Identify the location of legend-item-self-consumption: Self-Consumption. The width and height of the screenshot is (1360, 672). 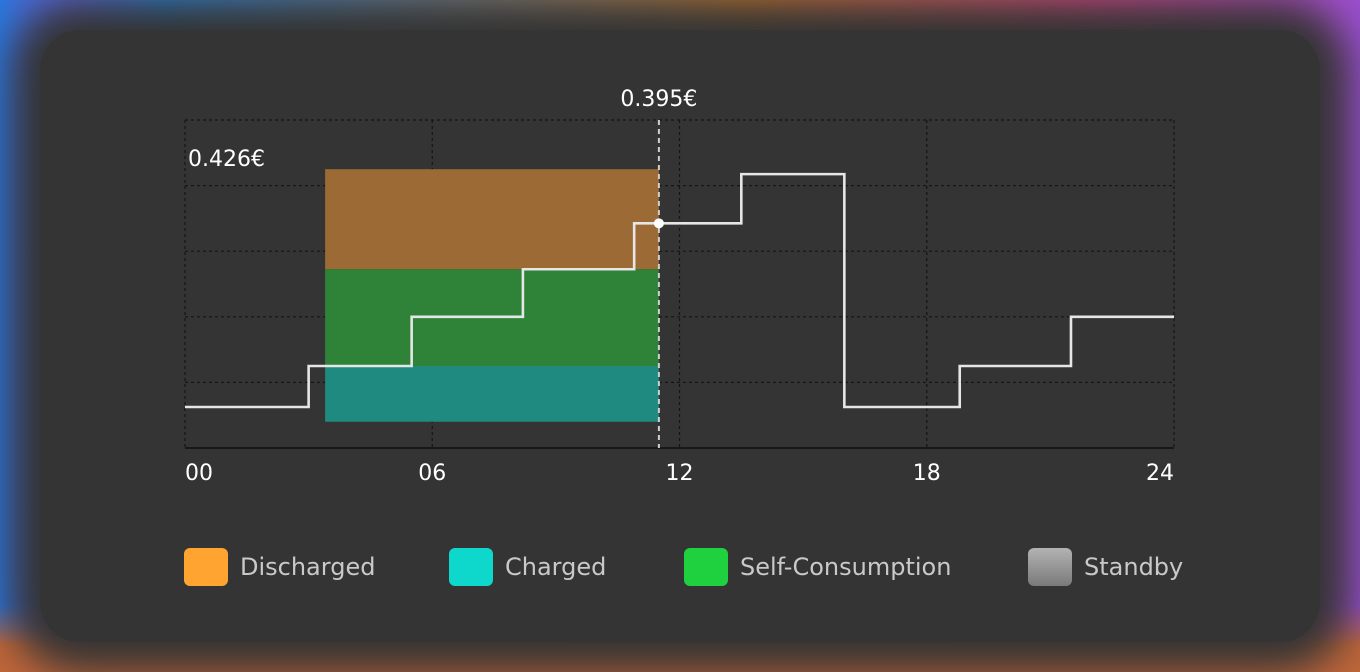
(817, 567).